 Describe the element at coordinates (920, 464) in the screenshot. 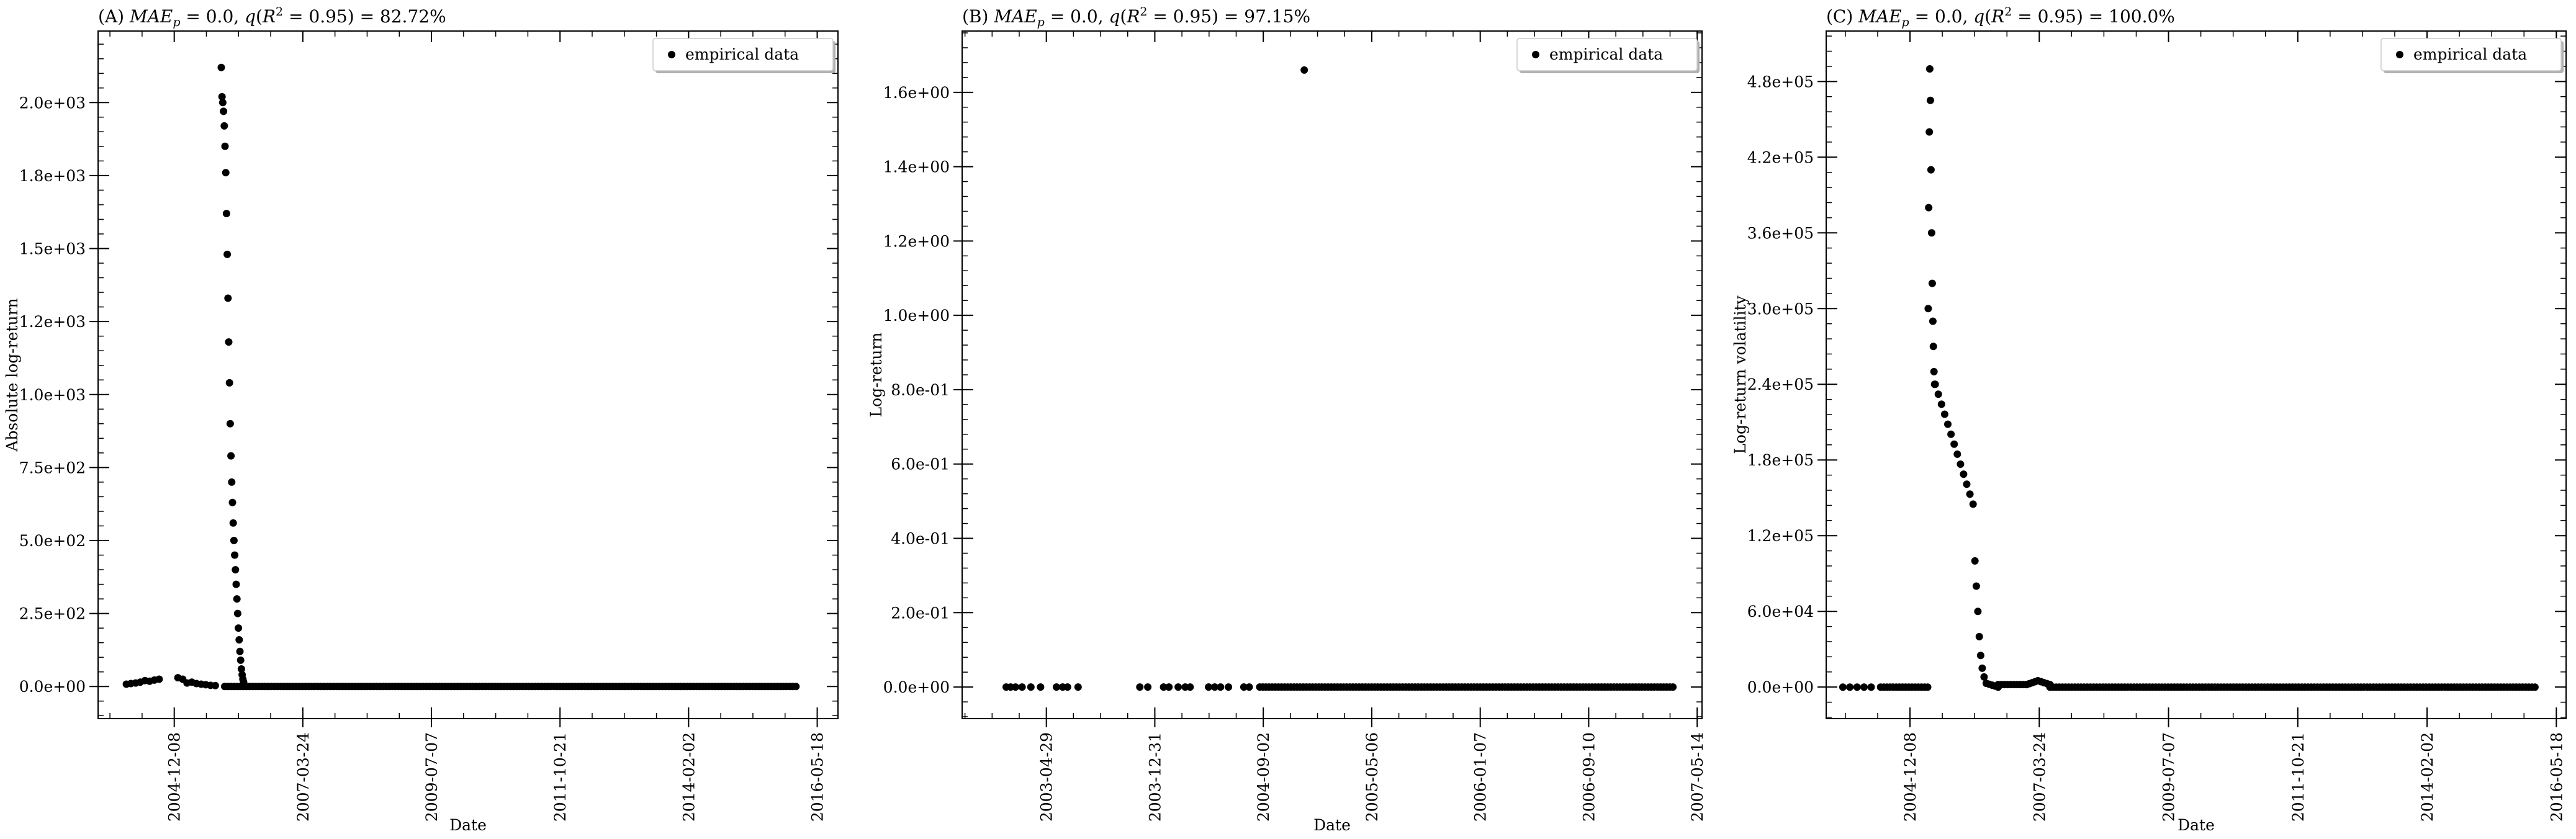

I see `y-tick-label: 6.0e-01` at that location.